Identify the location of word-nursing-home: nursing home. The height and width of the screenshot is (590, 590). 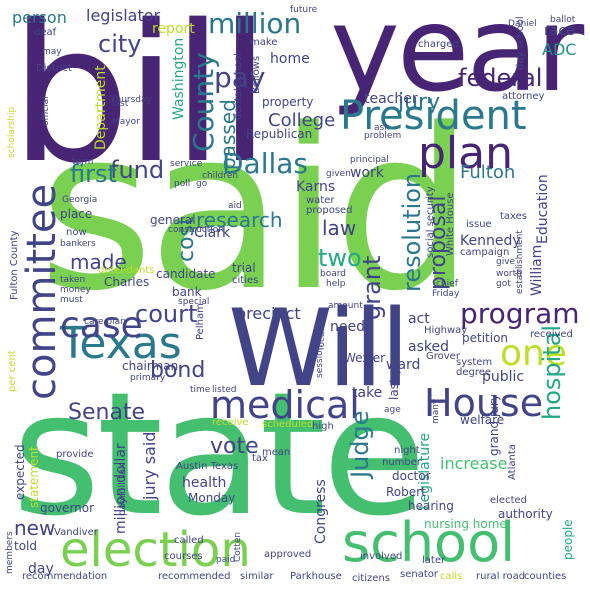
(465, 524).